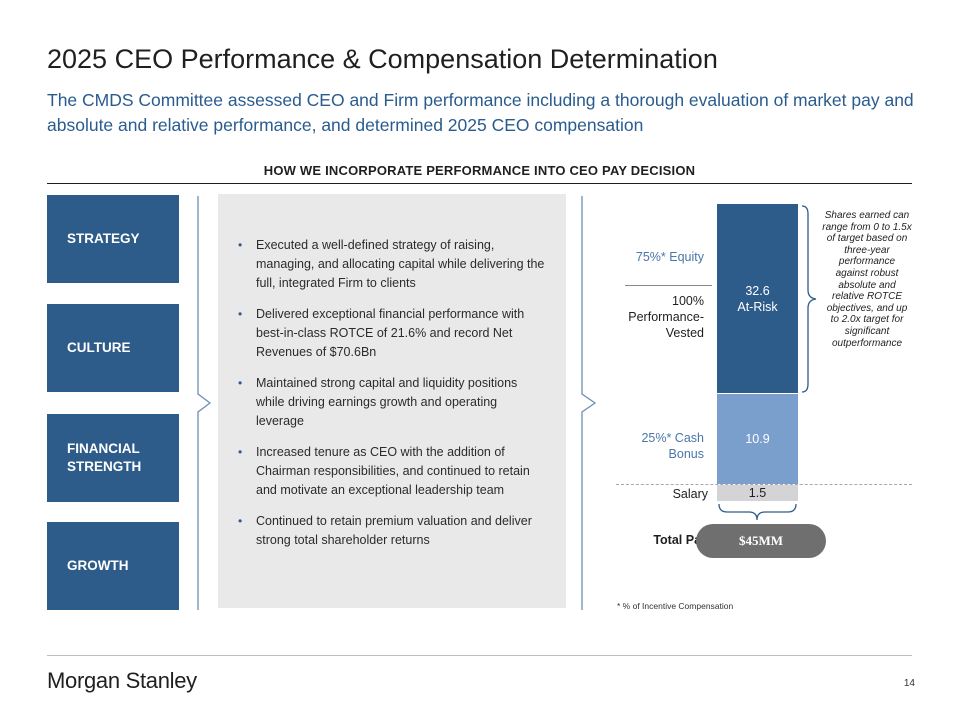  Describe the element at coordinates (809, 299) in the screenshot. I see `equity-brace-icon` at that location.